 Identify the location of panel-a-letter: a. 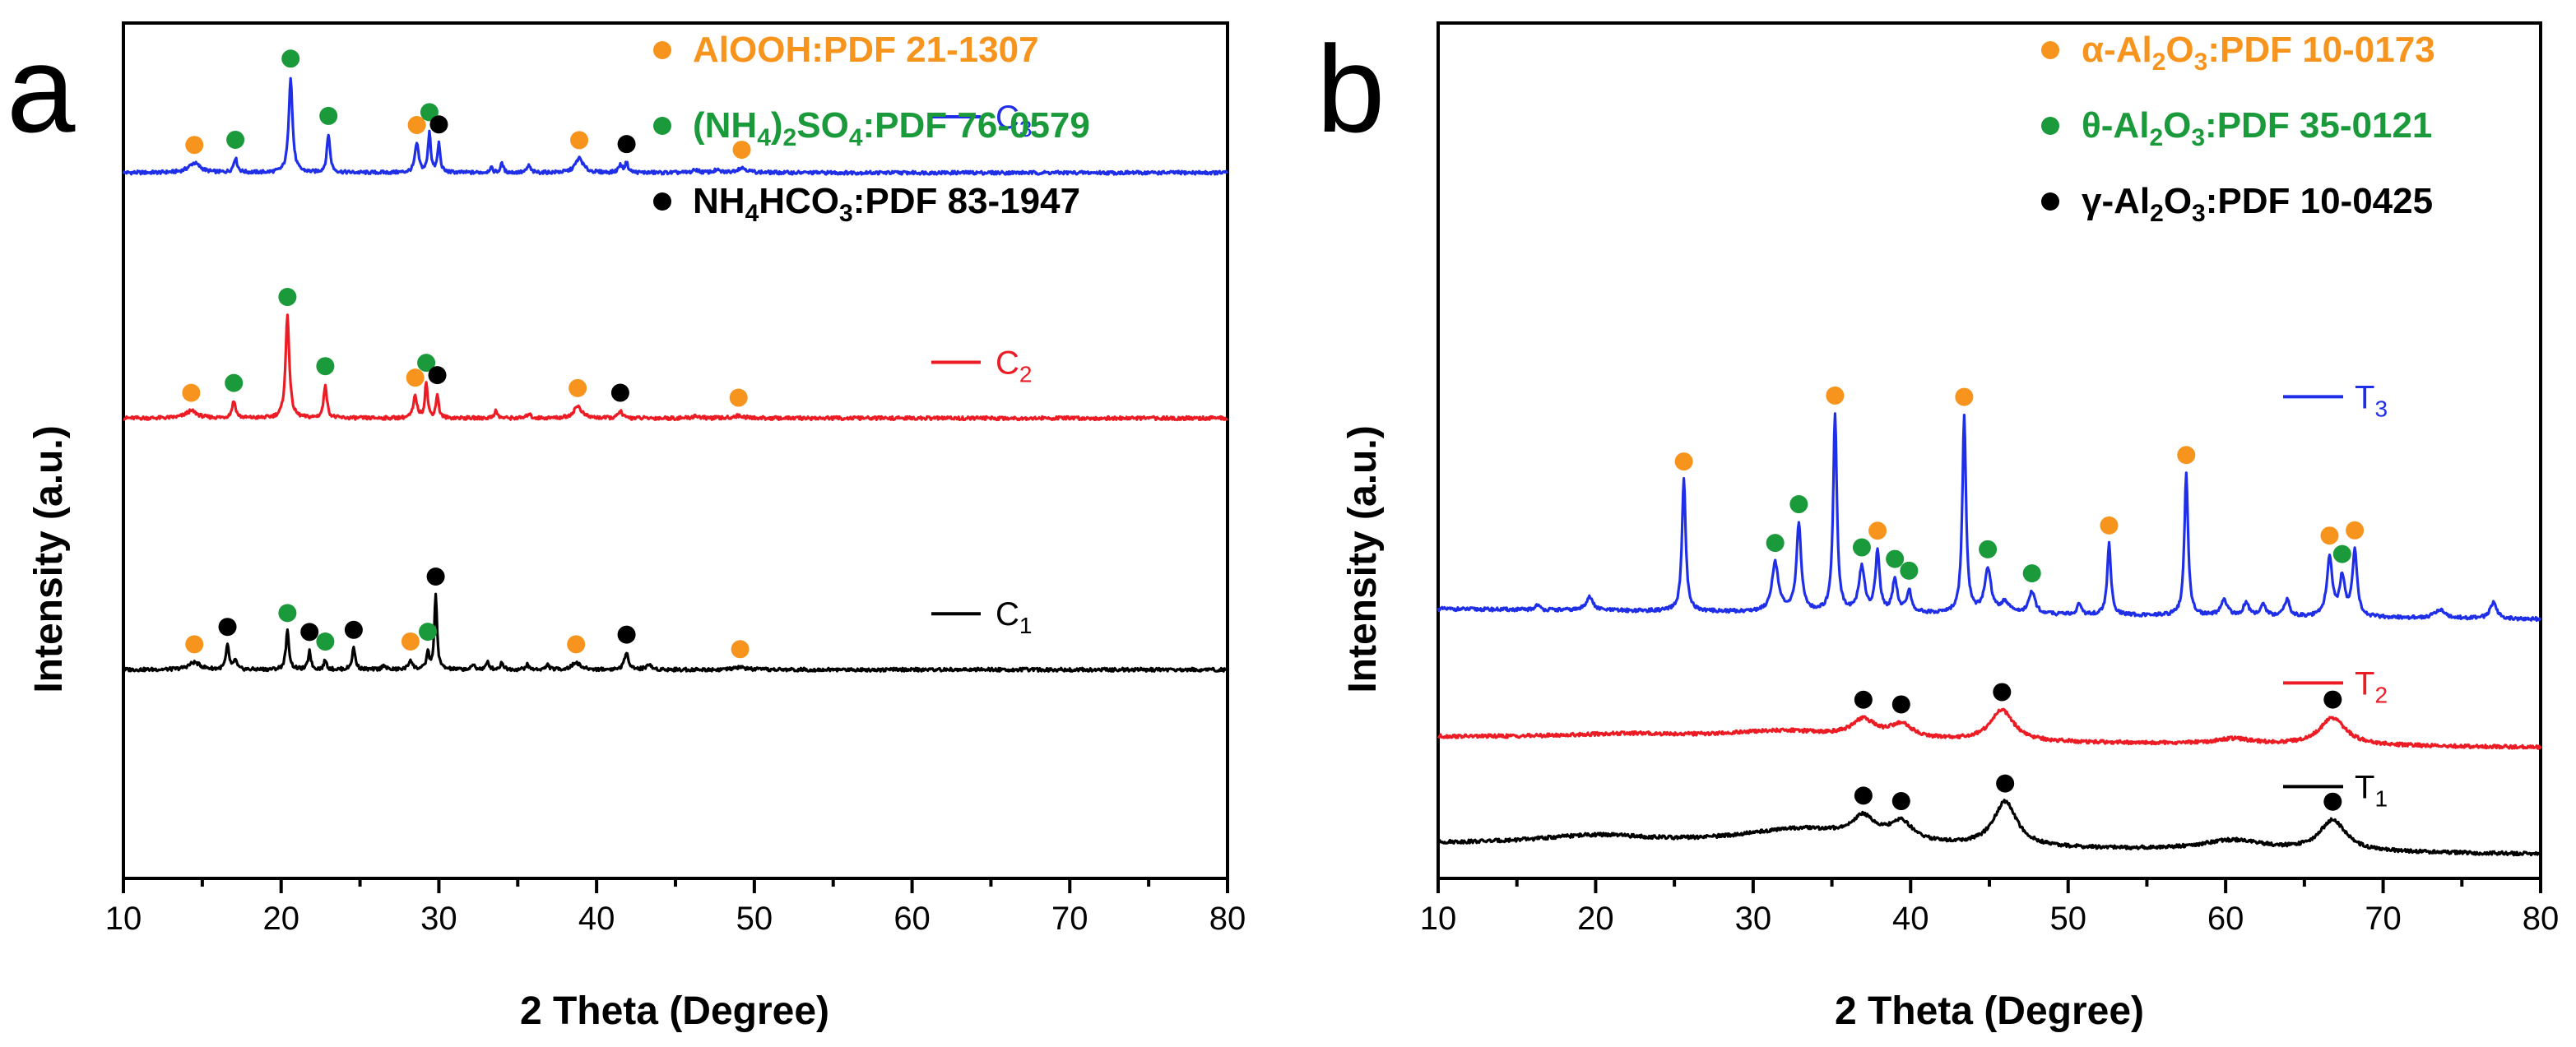
(41, 89).